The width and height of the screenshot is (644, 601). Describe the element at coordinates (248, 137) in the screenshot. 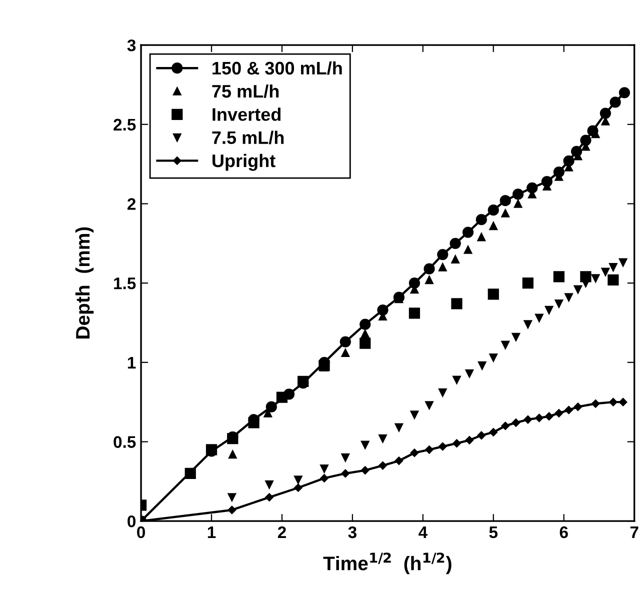

I see `legend-label: 7.5 mL/h` at that location.